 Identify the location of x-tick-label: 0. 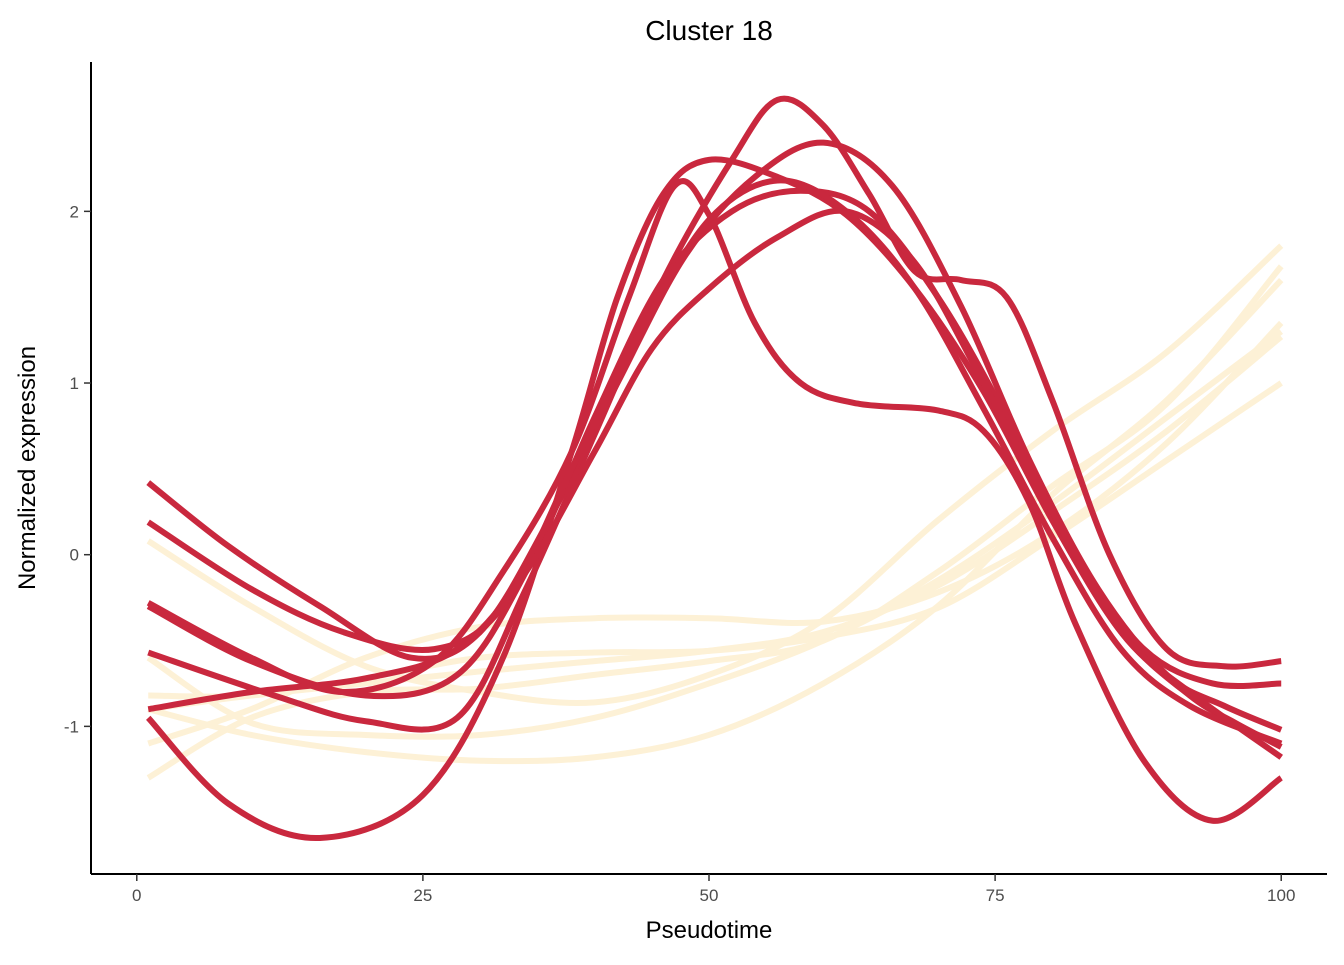
(136, 895).